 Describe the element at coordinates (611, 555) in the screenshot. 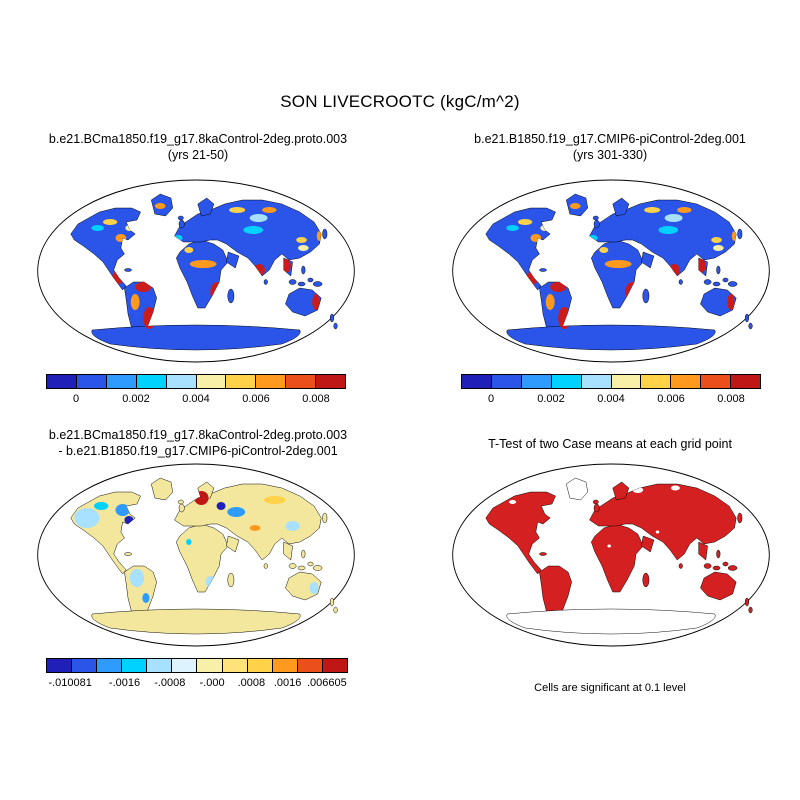

I see `map-bottom-right-ttest` at that location.